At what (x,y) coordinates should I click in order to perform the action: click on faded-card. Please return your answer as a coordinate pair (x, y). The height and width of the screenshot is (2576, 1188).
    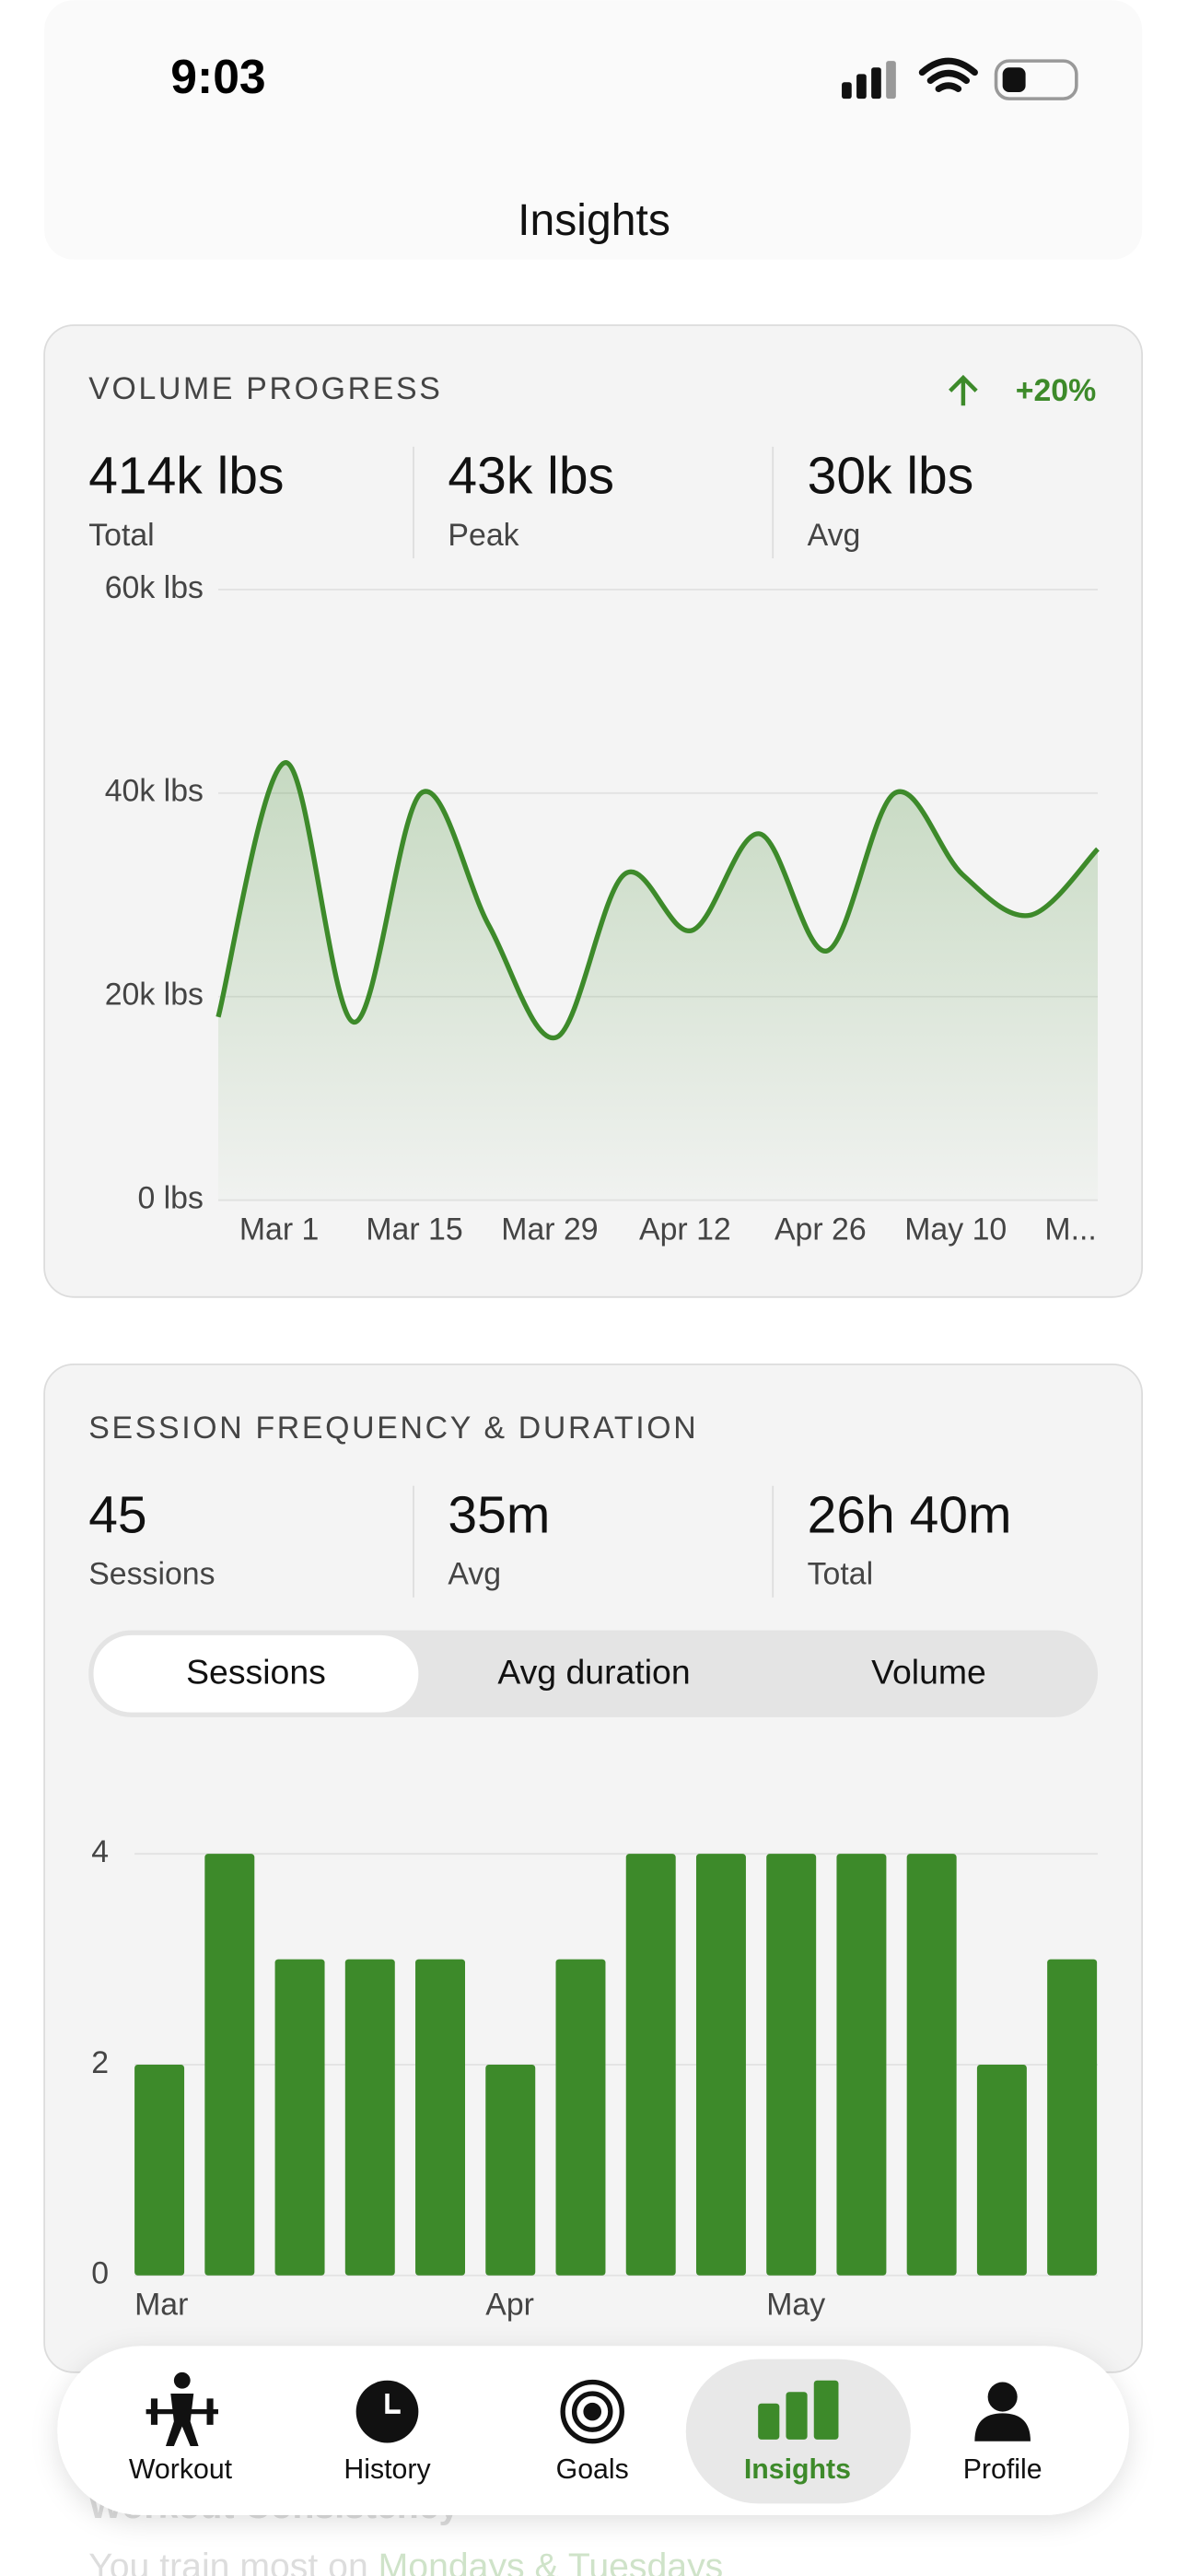
    Looking at the image, I should click on (593, 130).